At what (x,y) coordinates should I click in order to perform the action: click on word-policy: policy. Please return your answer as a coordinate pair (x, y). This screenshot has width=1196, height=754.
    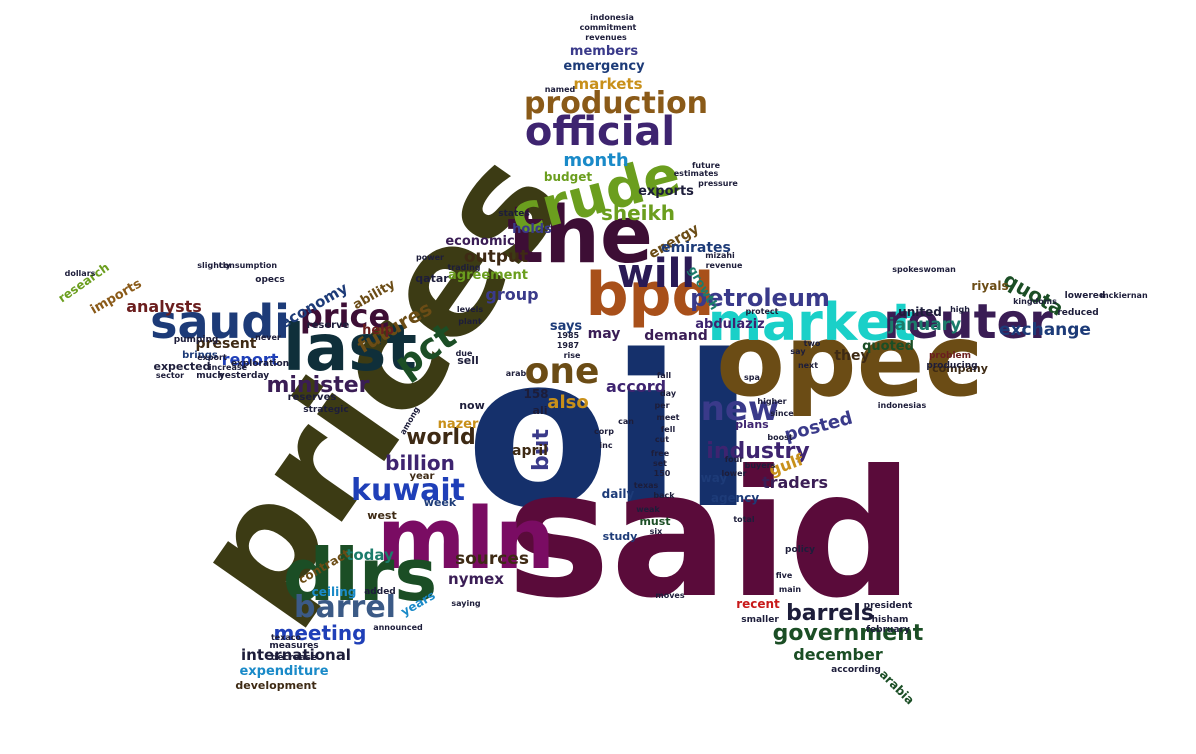
    Looking at the image, I should click on (800, 550).